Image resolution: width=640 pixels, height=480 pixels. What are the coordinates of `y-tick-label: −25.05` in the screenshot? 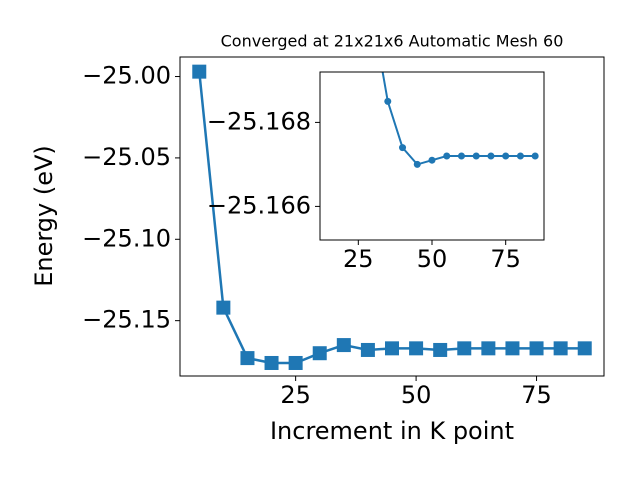 It's located at (126, 157).